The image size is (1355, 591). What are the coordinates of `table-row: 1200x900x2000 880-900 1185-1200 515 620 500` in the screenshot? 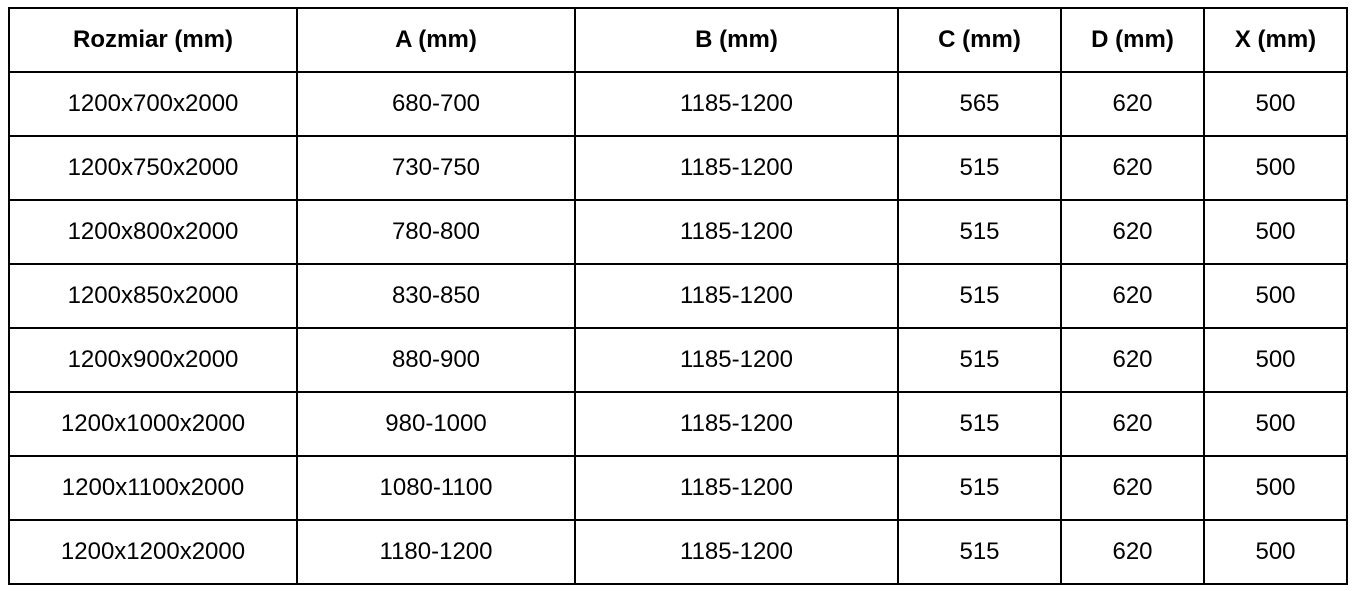 It's located at (678, 360).